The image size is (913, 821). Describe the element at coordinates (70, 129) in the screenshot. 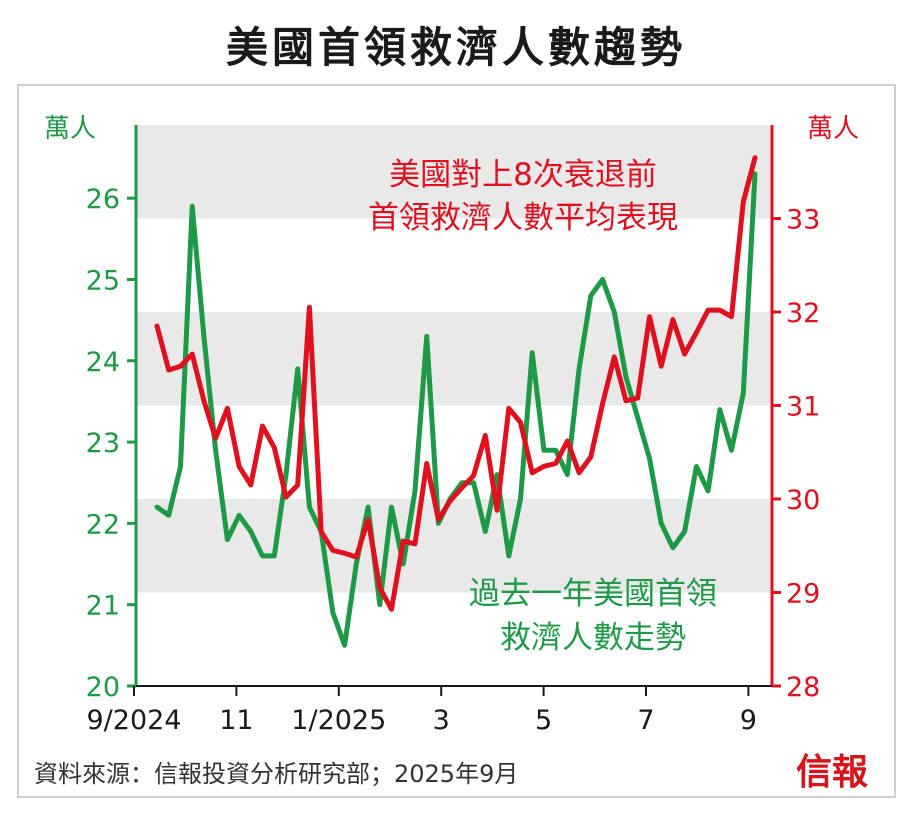

I see `left-axis-unit: 萬人` at that location.